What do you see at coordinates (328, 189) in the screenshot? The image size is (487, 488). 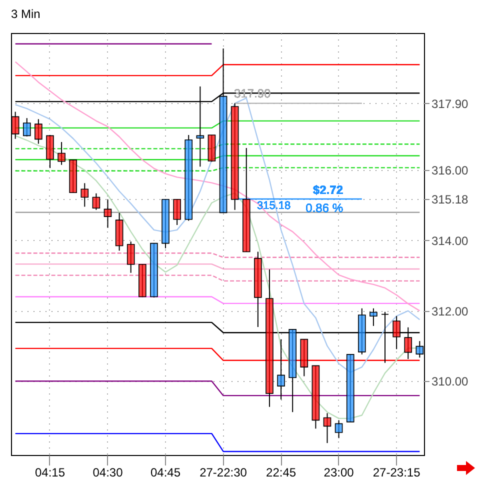 I see `annotation: $2.72` at bounding box center [328, 189].